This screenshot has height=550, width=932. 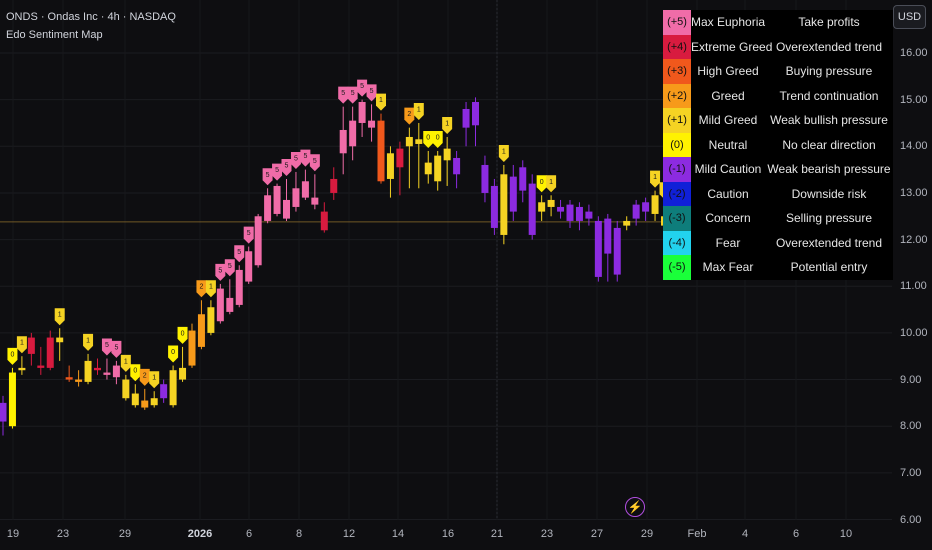 What do you see at coordinates (914, 53) in the screenshot?
I see `price-axis-label: 16.00` at bounding box center [914, 53].